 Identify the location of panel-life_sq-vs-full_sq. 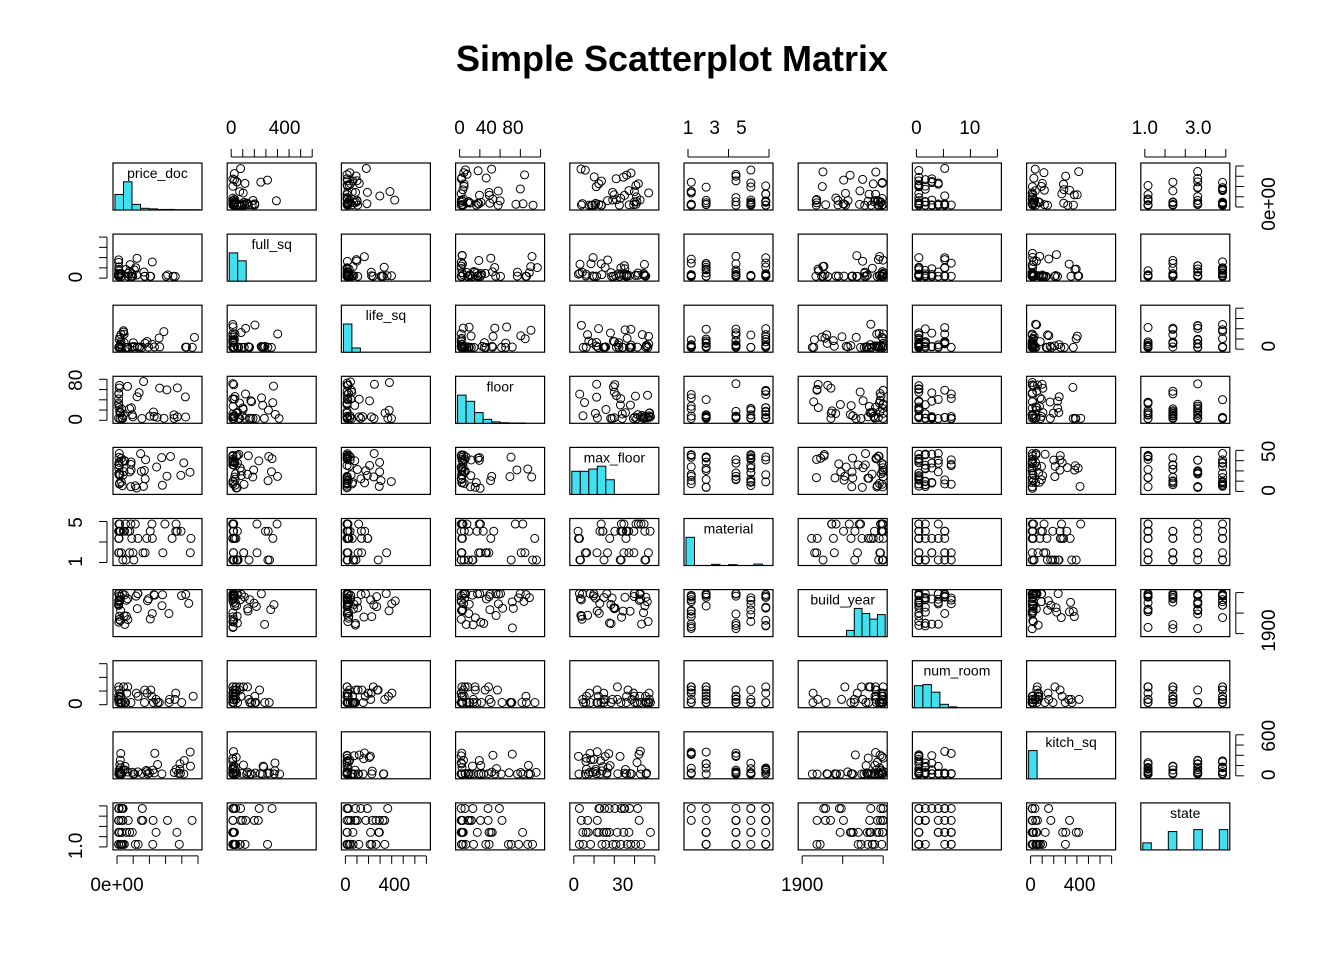
(271, 328).